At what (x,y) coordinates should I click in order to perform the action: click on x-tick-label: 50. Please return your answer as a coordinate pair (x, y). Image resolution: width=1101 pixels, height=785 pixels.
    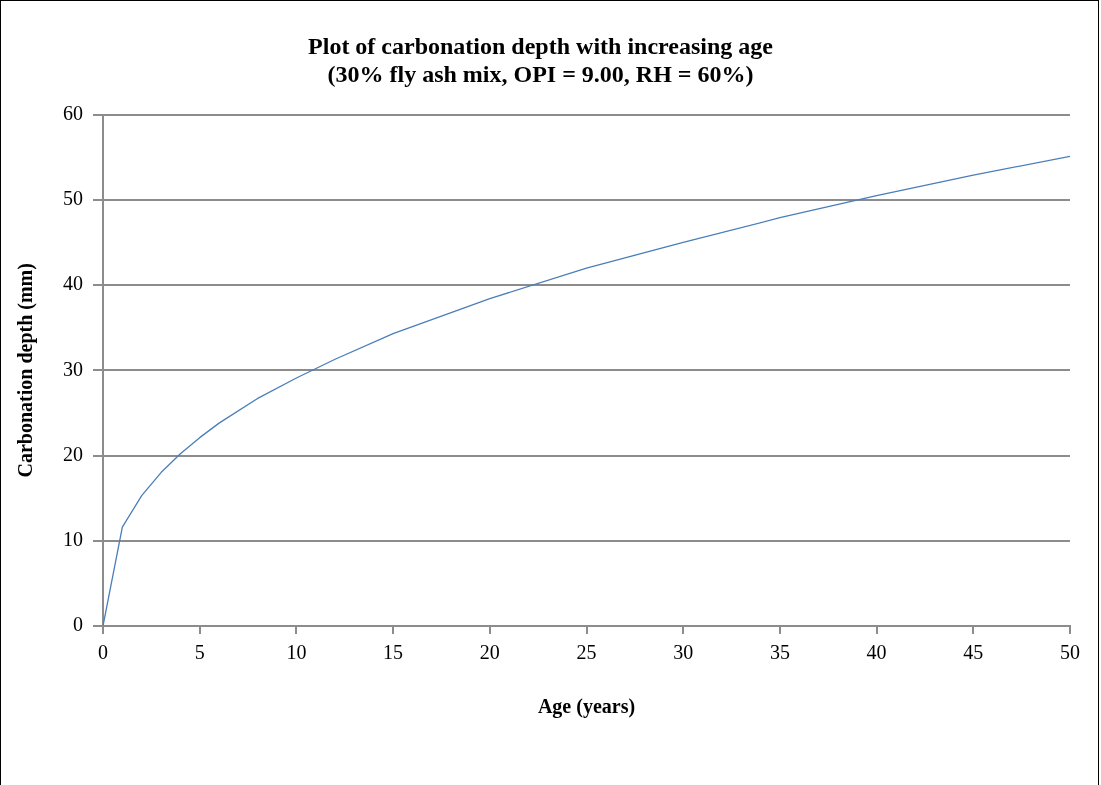
    Looking at the image, I should click on (1070, 652).